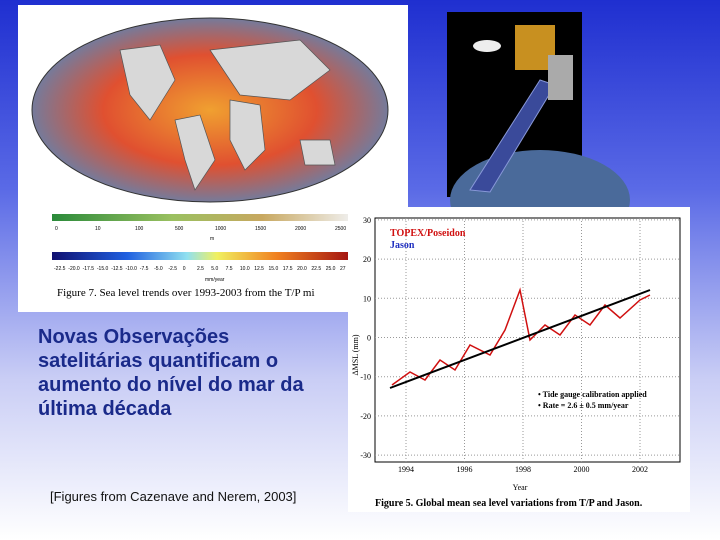 Image resolution: width=720 pixels, height=540 pixels. I want to click on depth-tick: 1500, so click(260, 229).